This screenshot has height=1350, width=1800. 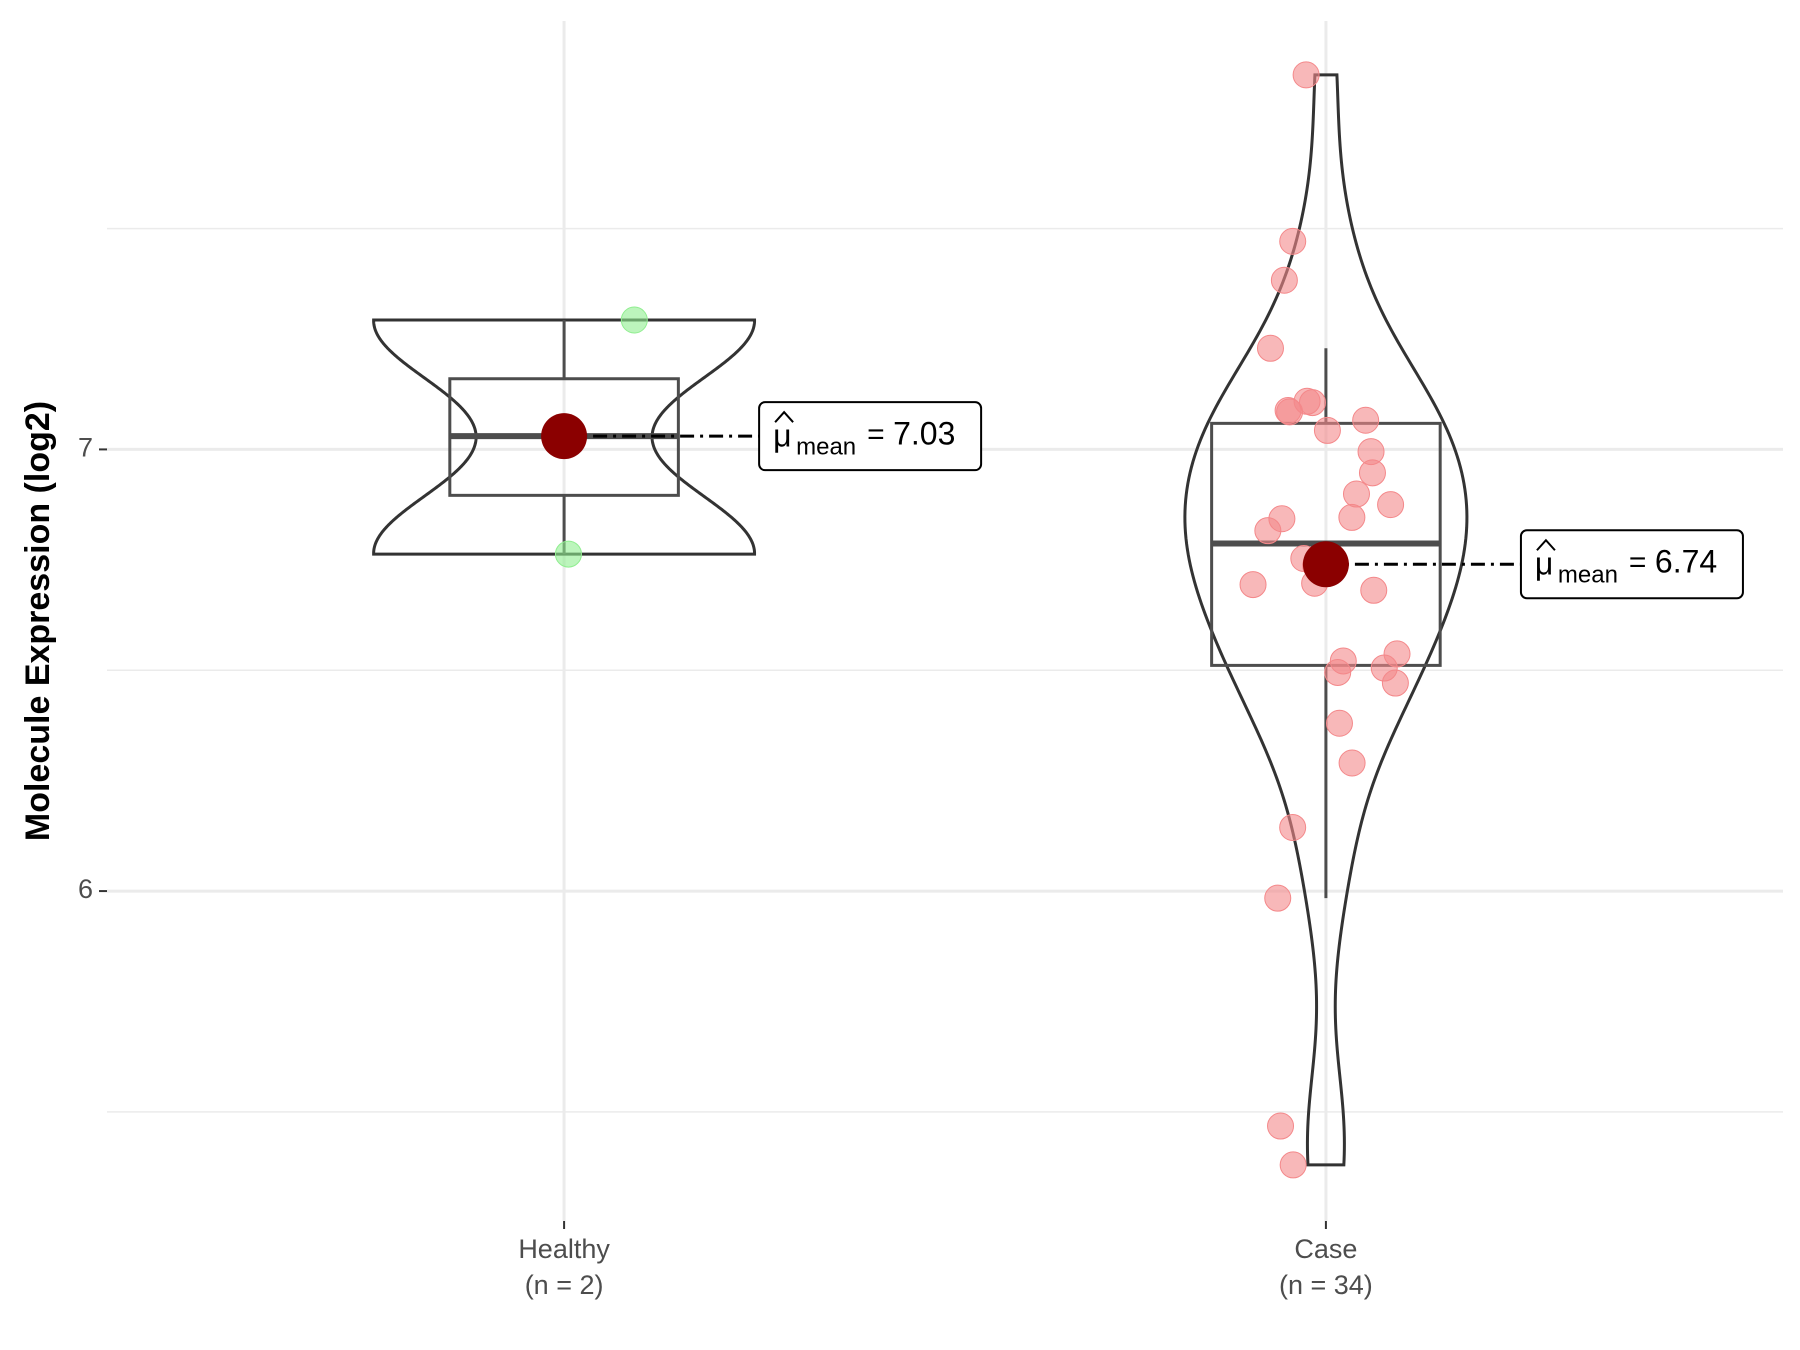 I want to click on x-tick-sublabel: (n = 34), so click(x=1326, y=1285).